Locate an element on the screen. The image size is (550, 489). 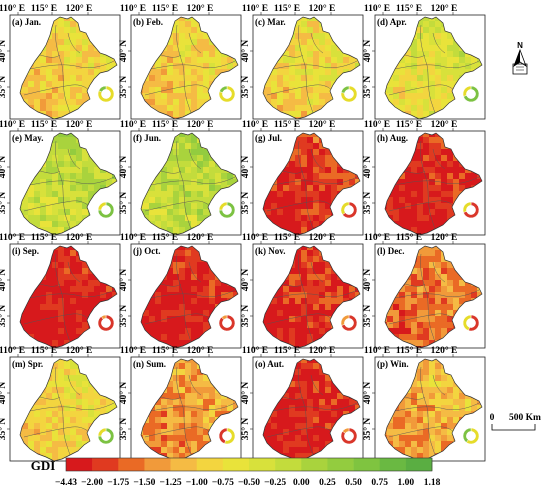
map-panel-o: 110° E 115° E 120° E 40° N 35° N (o) Aut. is located at coordinates (302, 403).